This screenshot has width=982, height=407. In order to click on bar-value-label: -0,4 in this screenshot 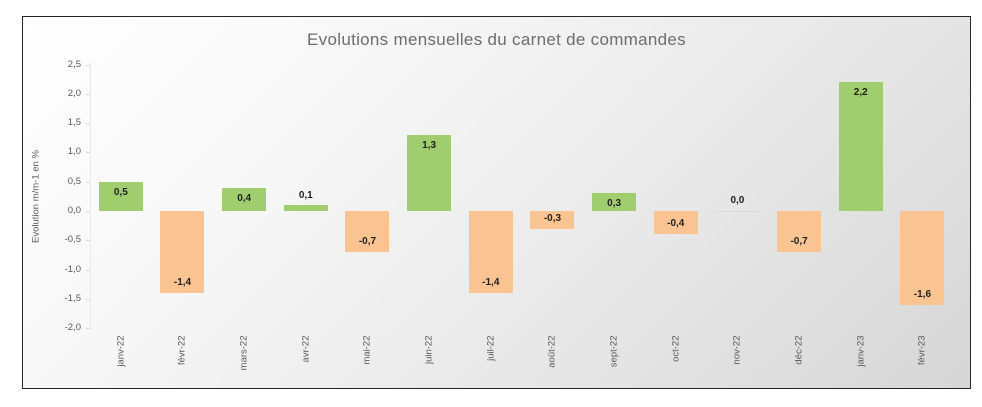, I will do `click(676, 224)`.